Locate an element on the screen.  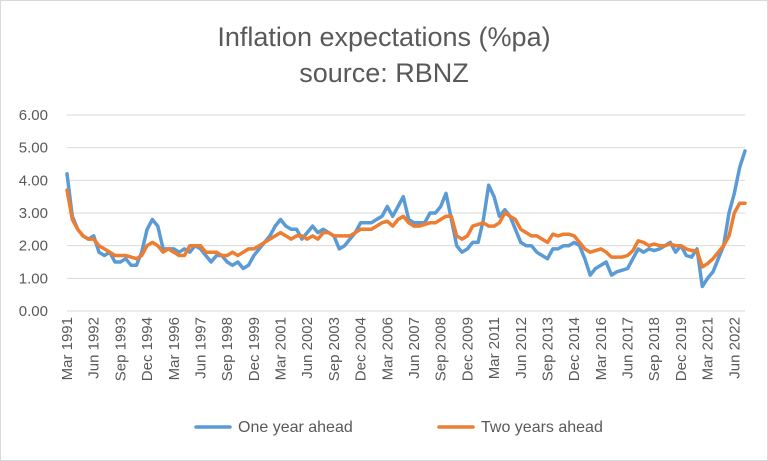
x-tick-label: Mar 2001 is located at coordinates (281, 348).